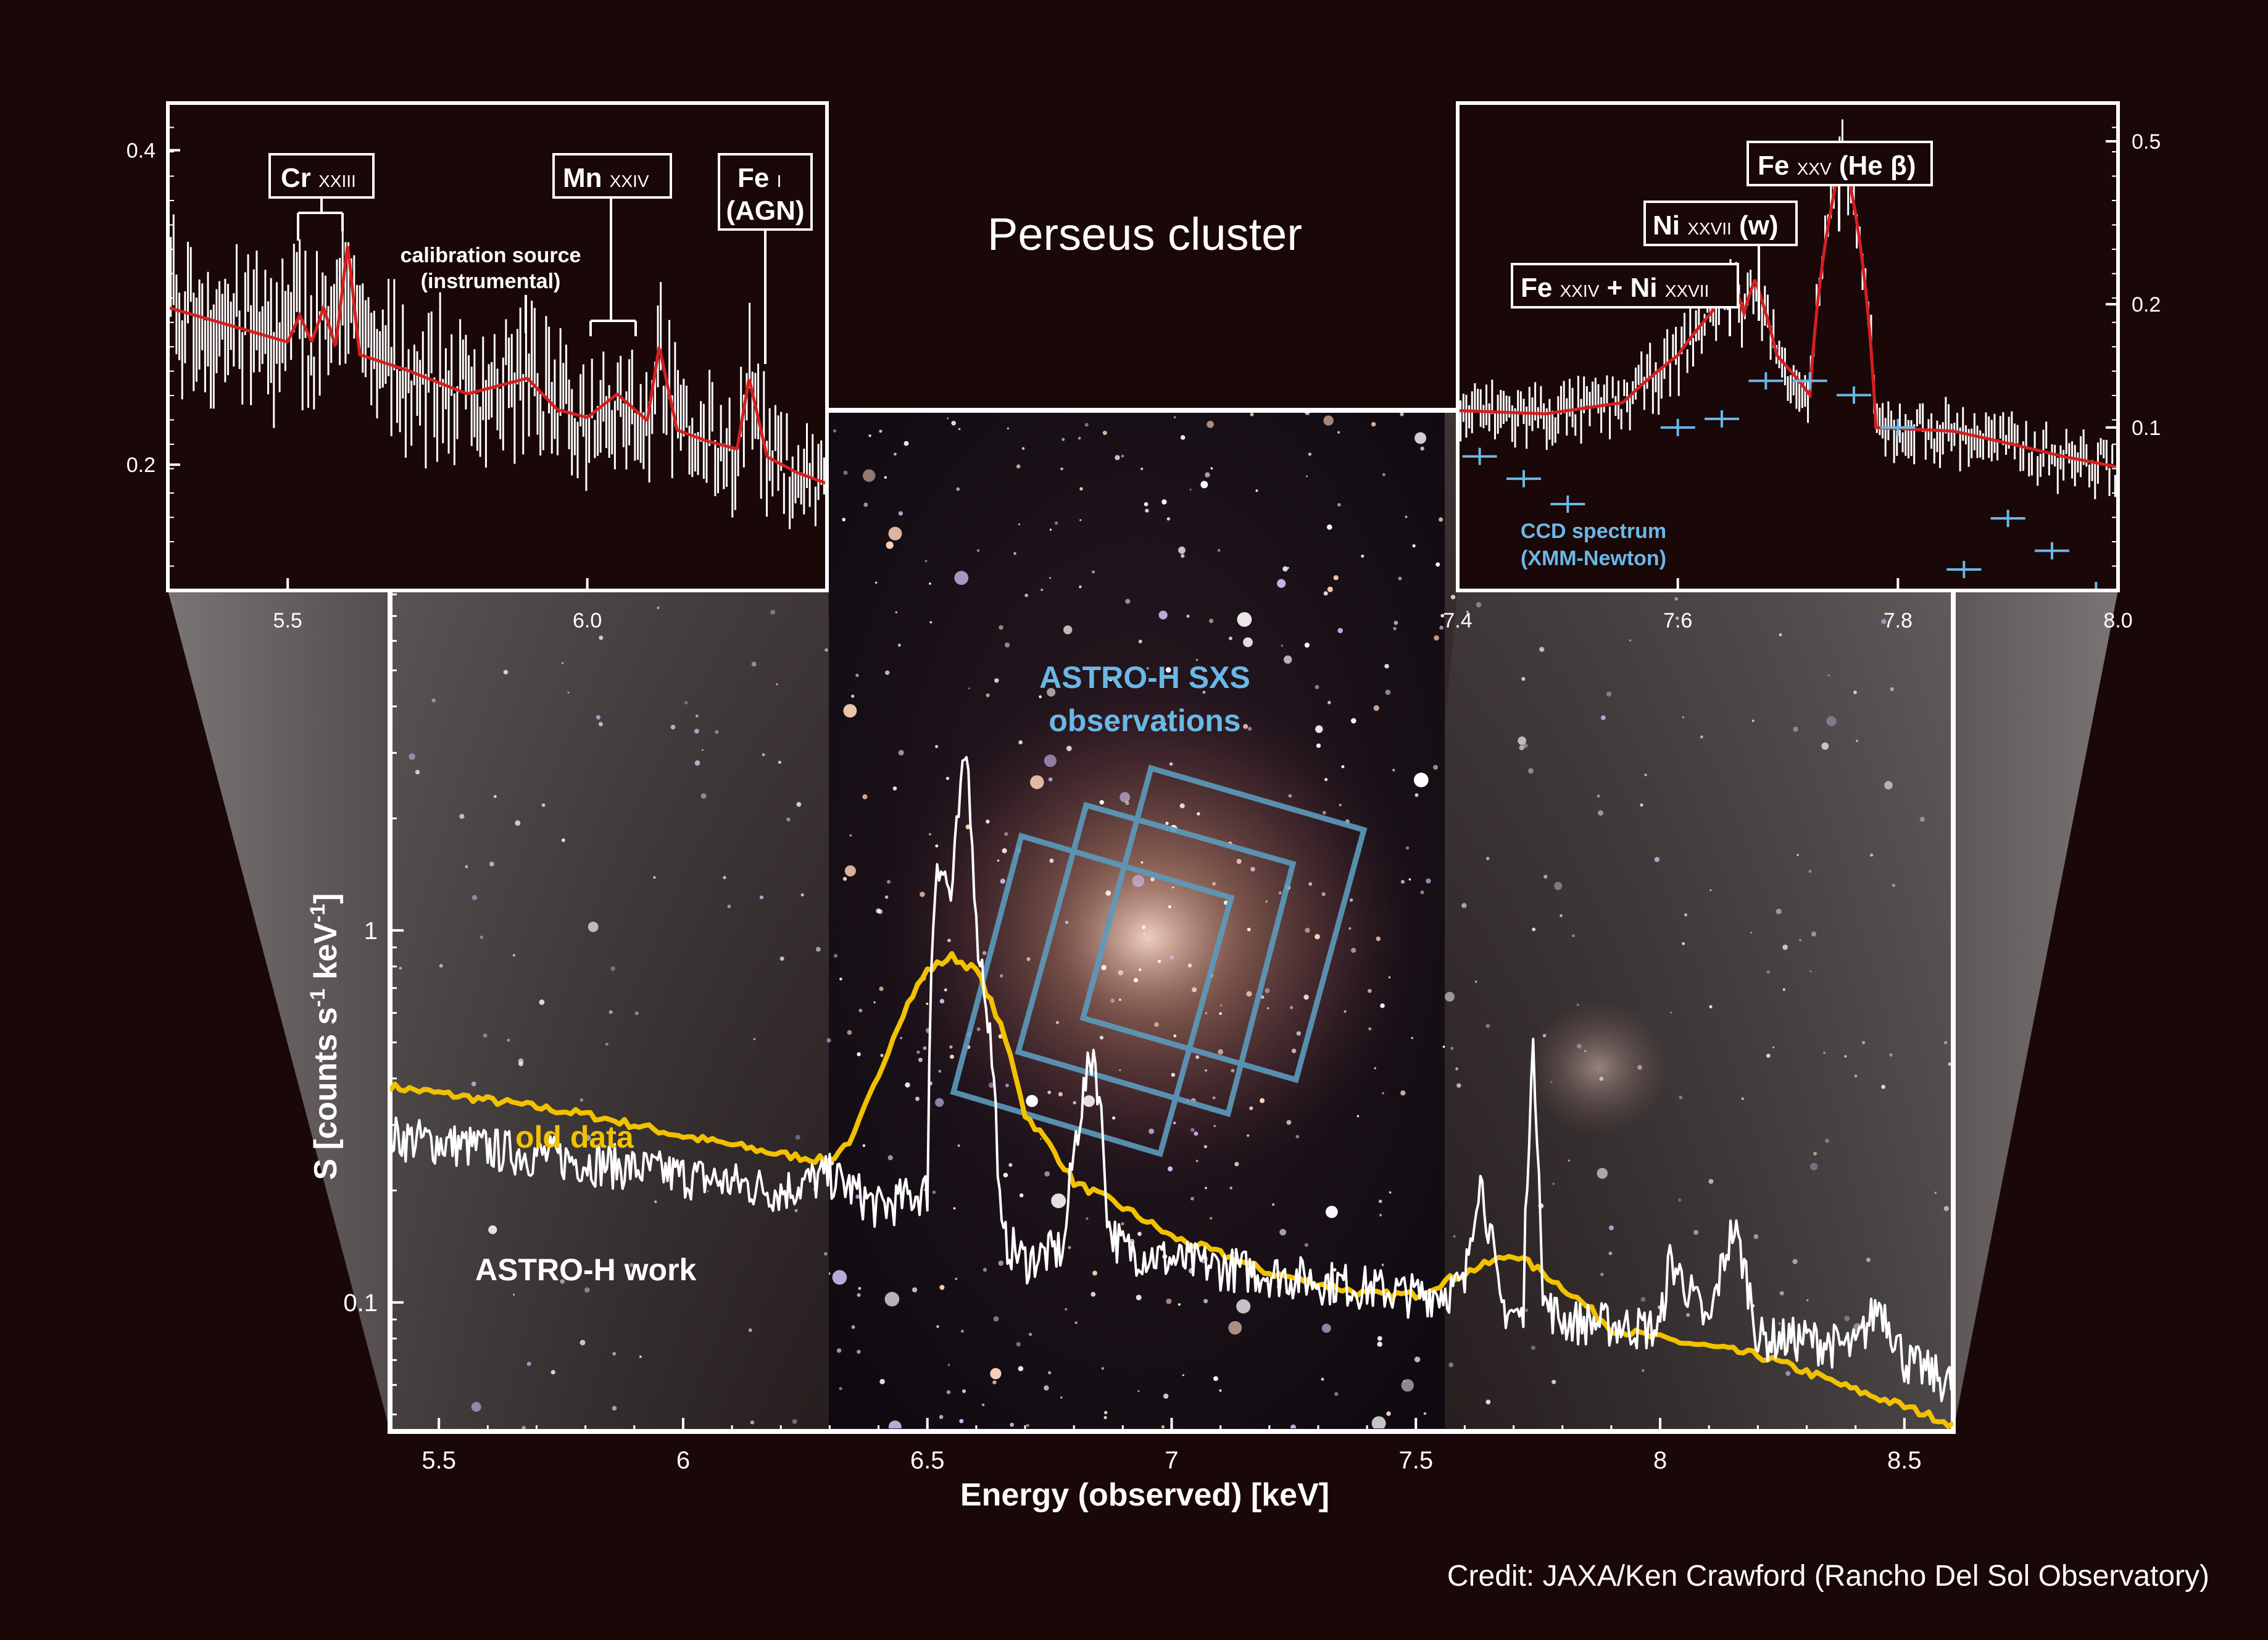  What do you see at coordinates (1837, 166) in the screenshot?
I see `label-fe-xxv: Fe XXV (He β)` at bounding box center [1837, 166].